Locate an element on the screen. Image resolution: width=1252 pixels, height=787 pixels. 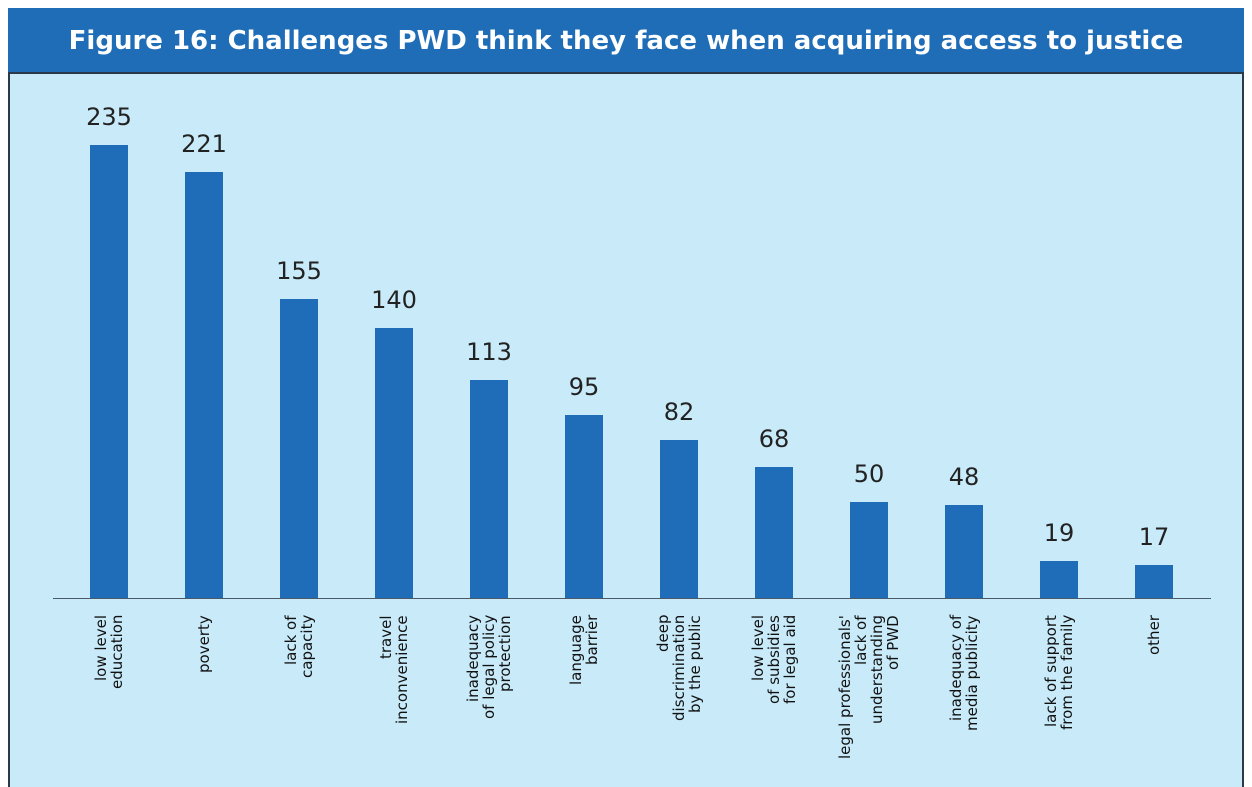
x-tick-label: language barrier is located at coordinates (584, 650).